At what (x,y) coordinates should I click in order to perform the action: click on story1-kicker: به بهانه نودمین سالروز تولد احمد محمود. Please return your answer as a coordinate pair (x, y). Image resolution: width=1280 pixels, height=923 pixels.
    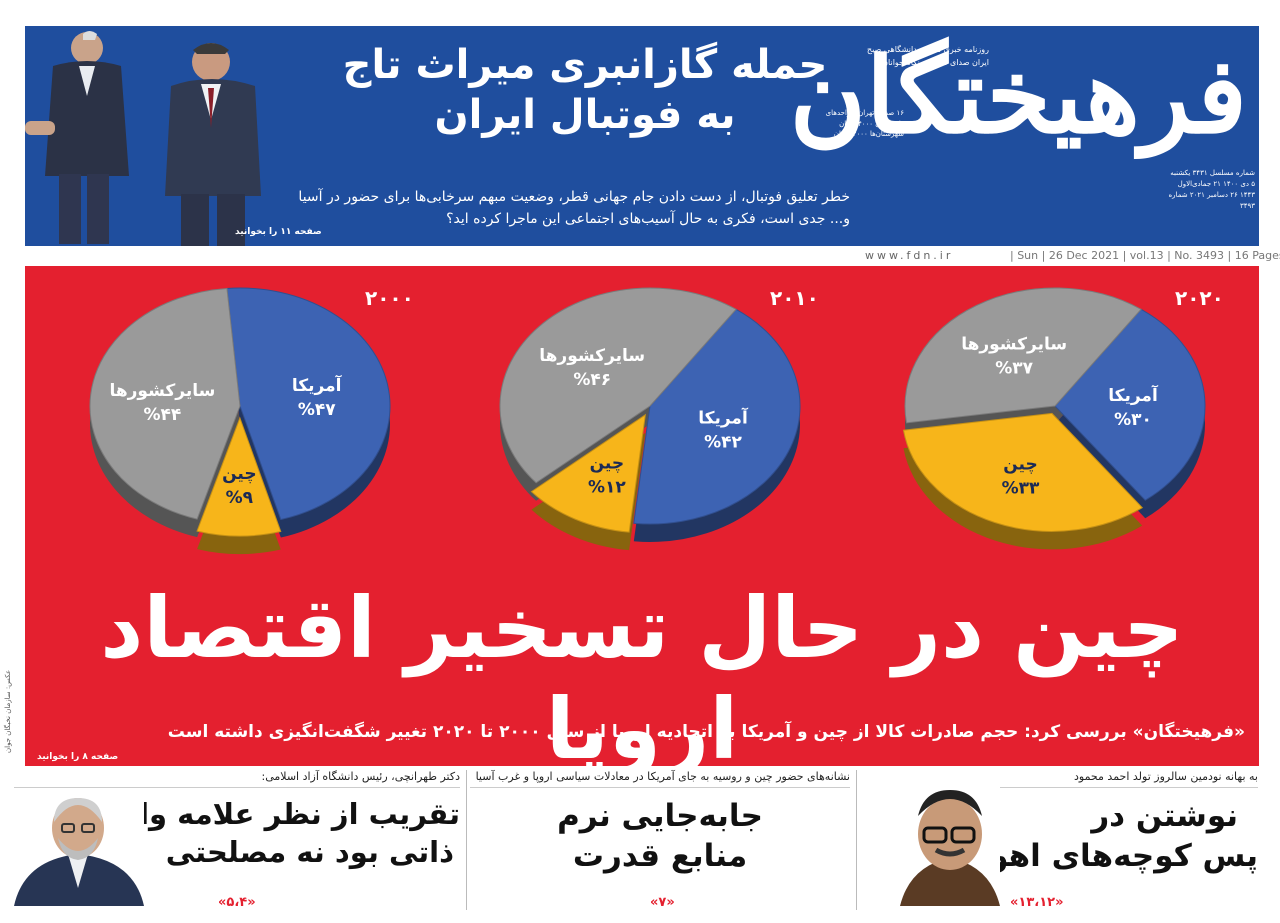
    Looking at the image, I should click on (1059, 779).